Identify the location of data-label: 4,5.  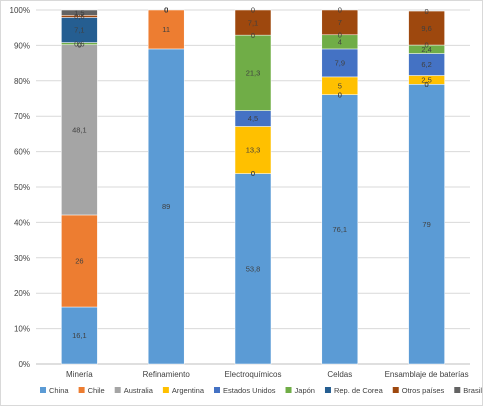
(253, 118).